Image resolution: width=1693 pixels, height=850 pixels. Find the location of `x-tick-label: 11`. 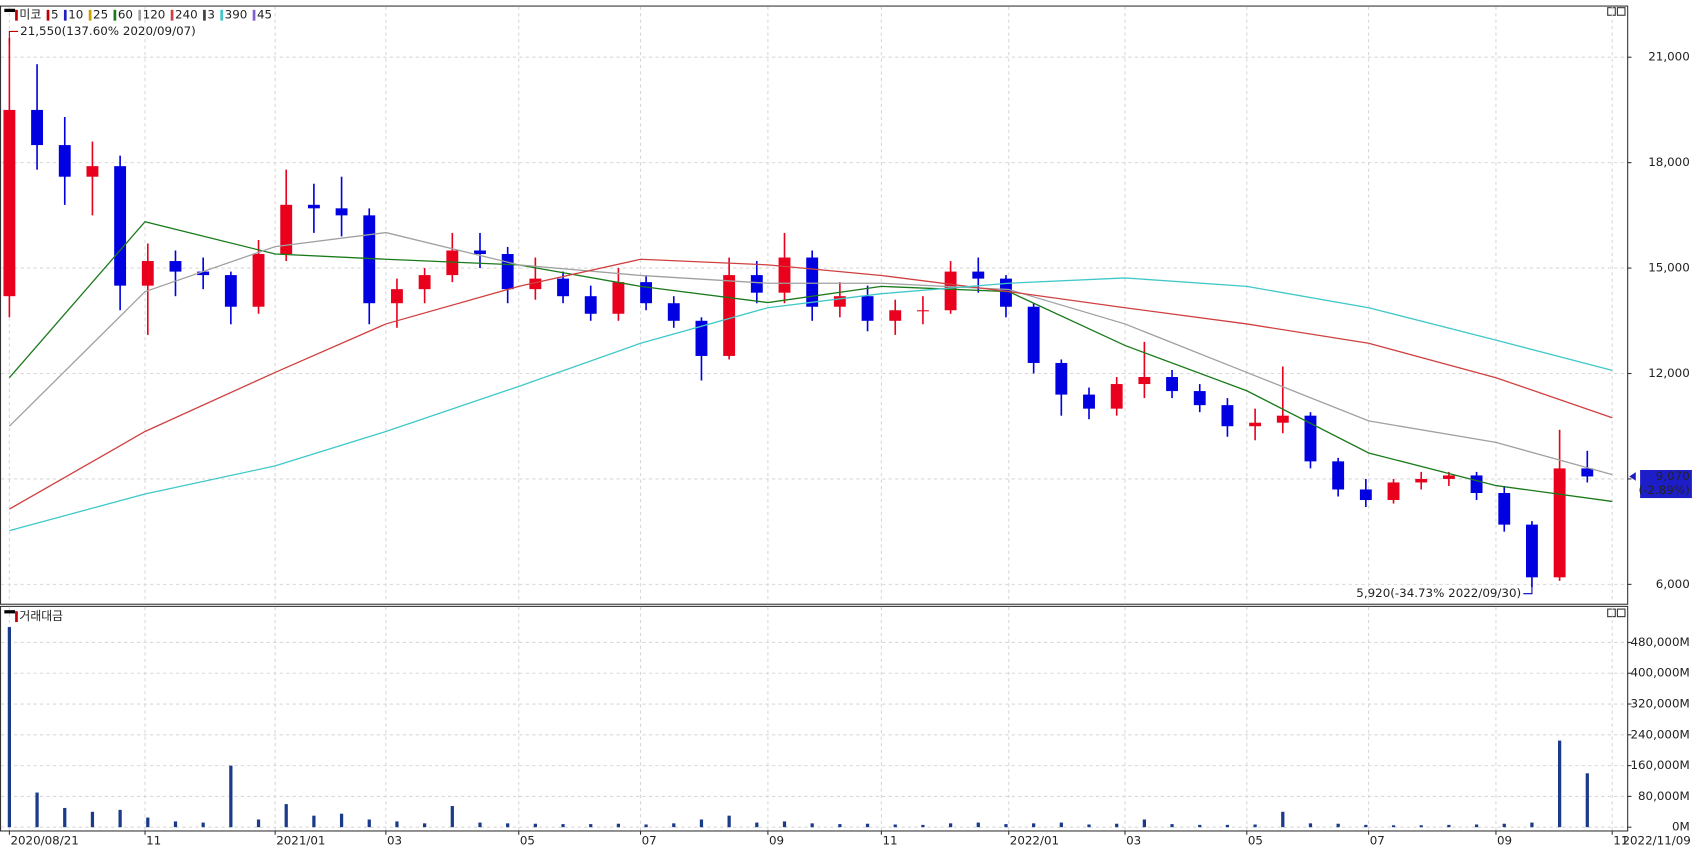

x-tick-label: 11 is located at coordinates (1620, 841).